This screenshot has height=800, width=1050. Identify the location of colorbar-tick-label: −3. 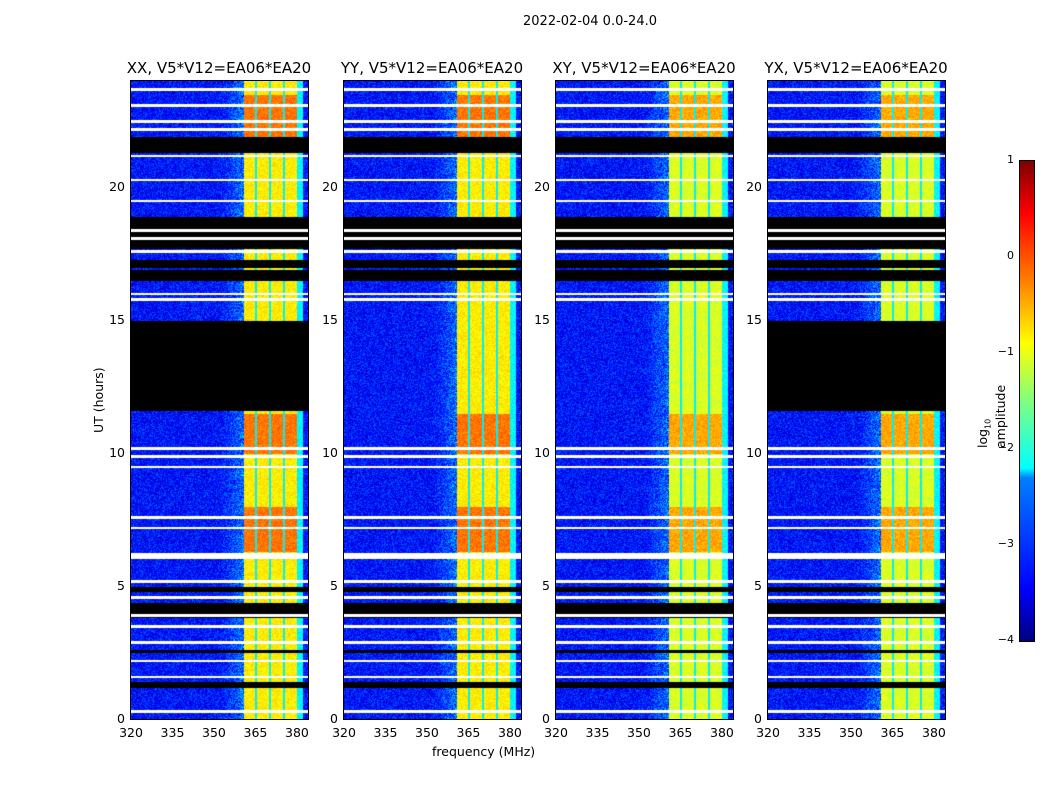
(1005, 543).